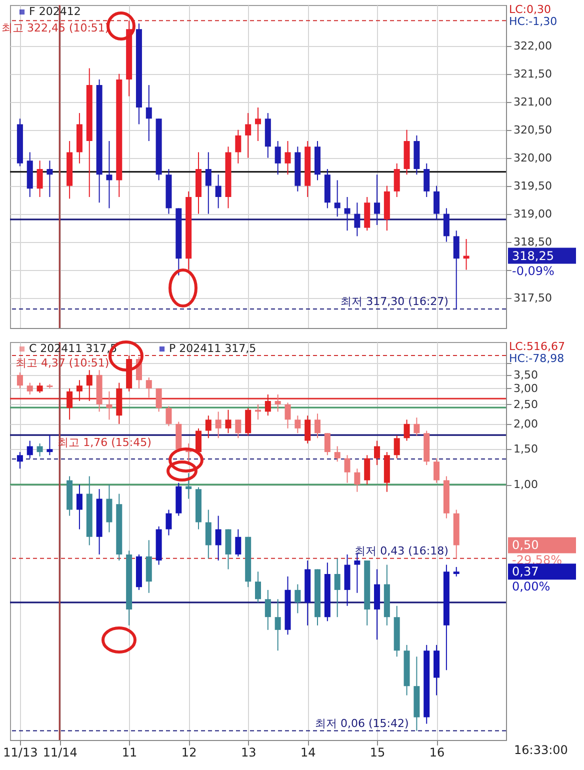 This screenshot has width=584, height=770. I want to click on text: LC:0,30, so click(530, 9).